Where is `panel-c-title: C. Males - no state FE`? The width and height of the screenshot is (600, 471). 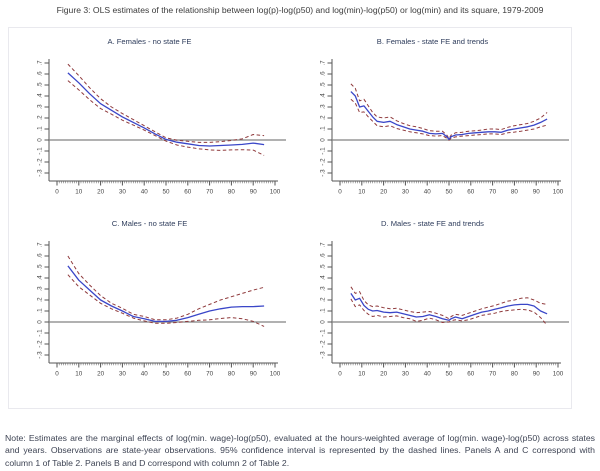 panel-c-title: C. Males - no state FE is located at coordinates (149, 223).